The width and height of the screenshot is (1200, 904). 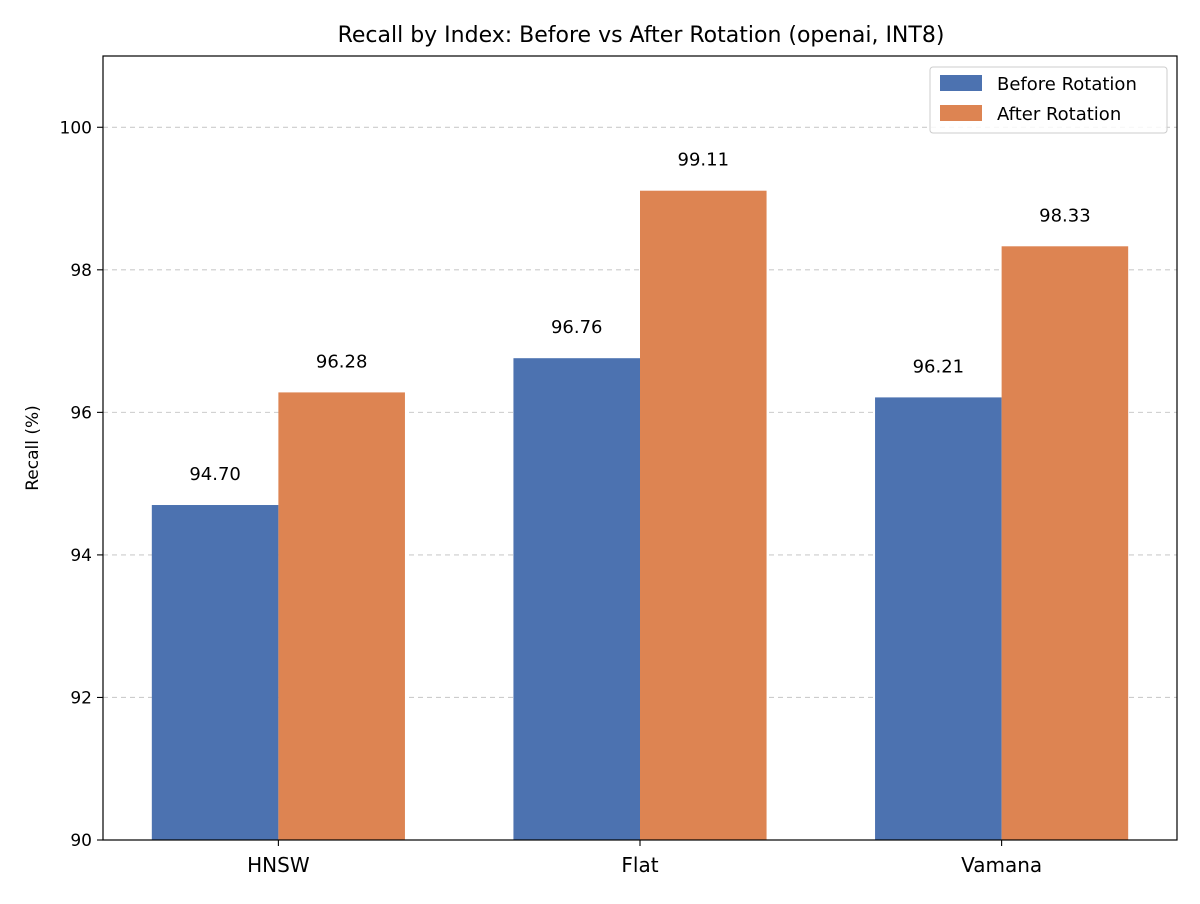 I want to click on bar-value-label: 98.33, so click(x=1065, y=215).